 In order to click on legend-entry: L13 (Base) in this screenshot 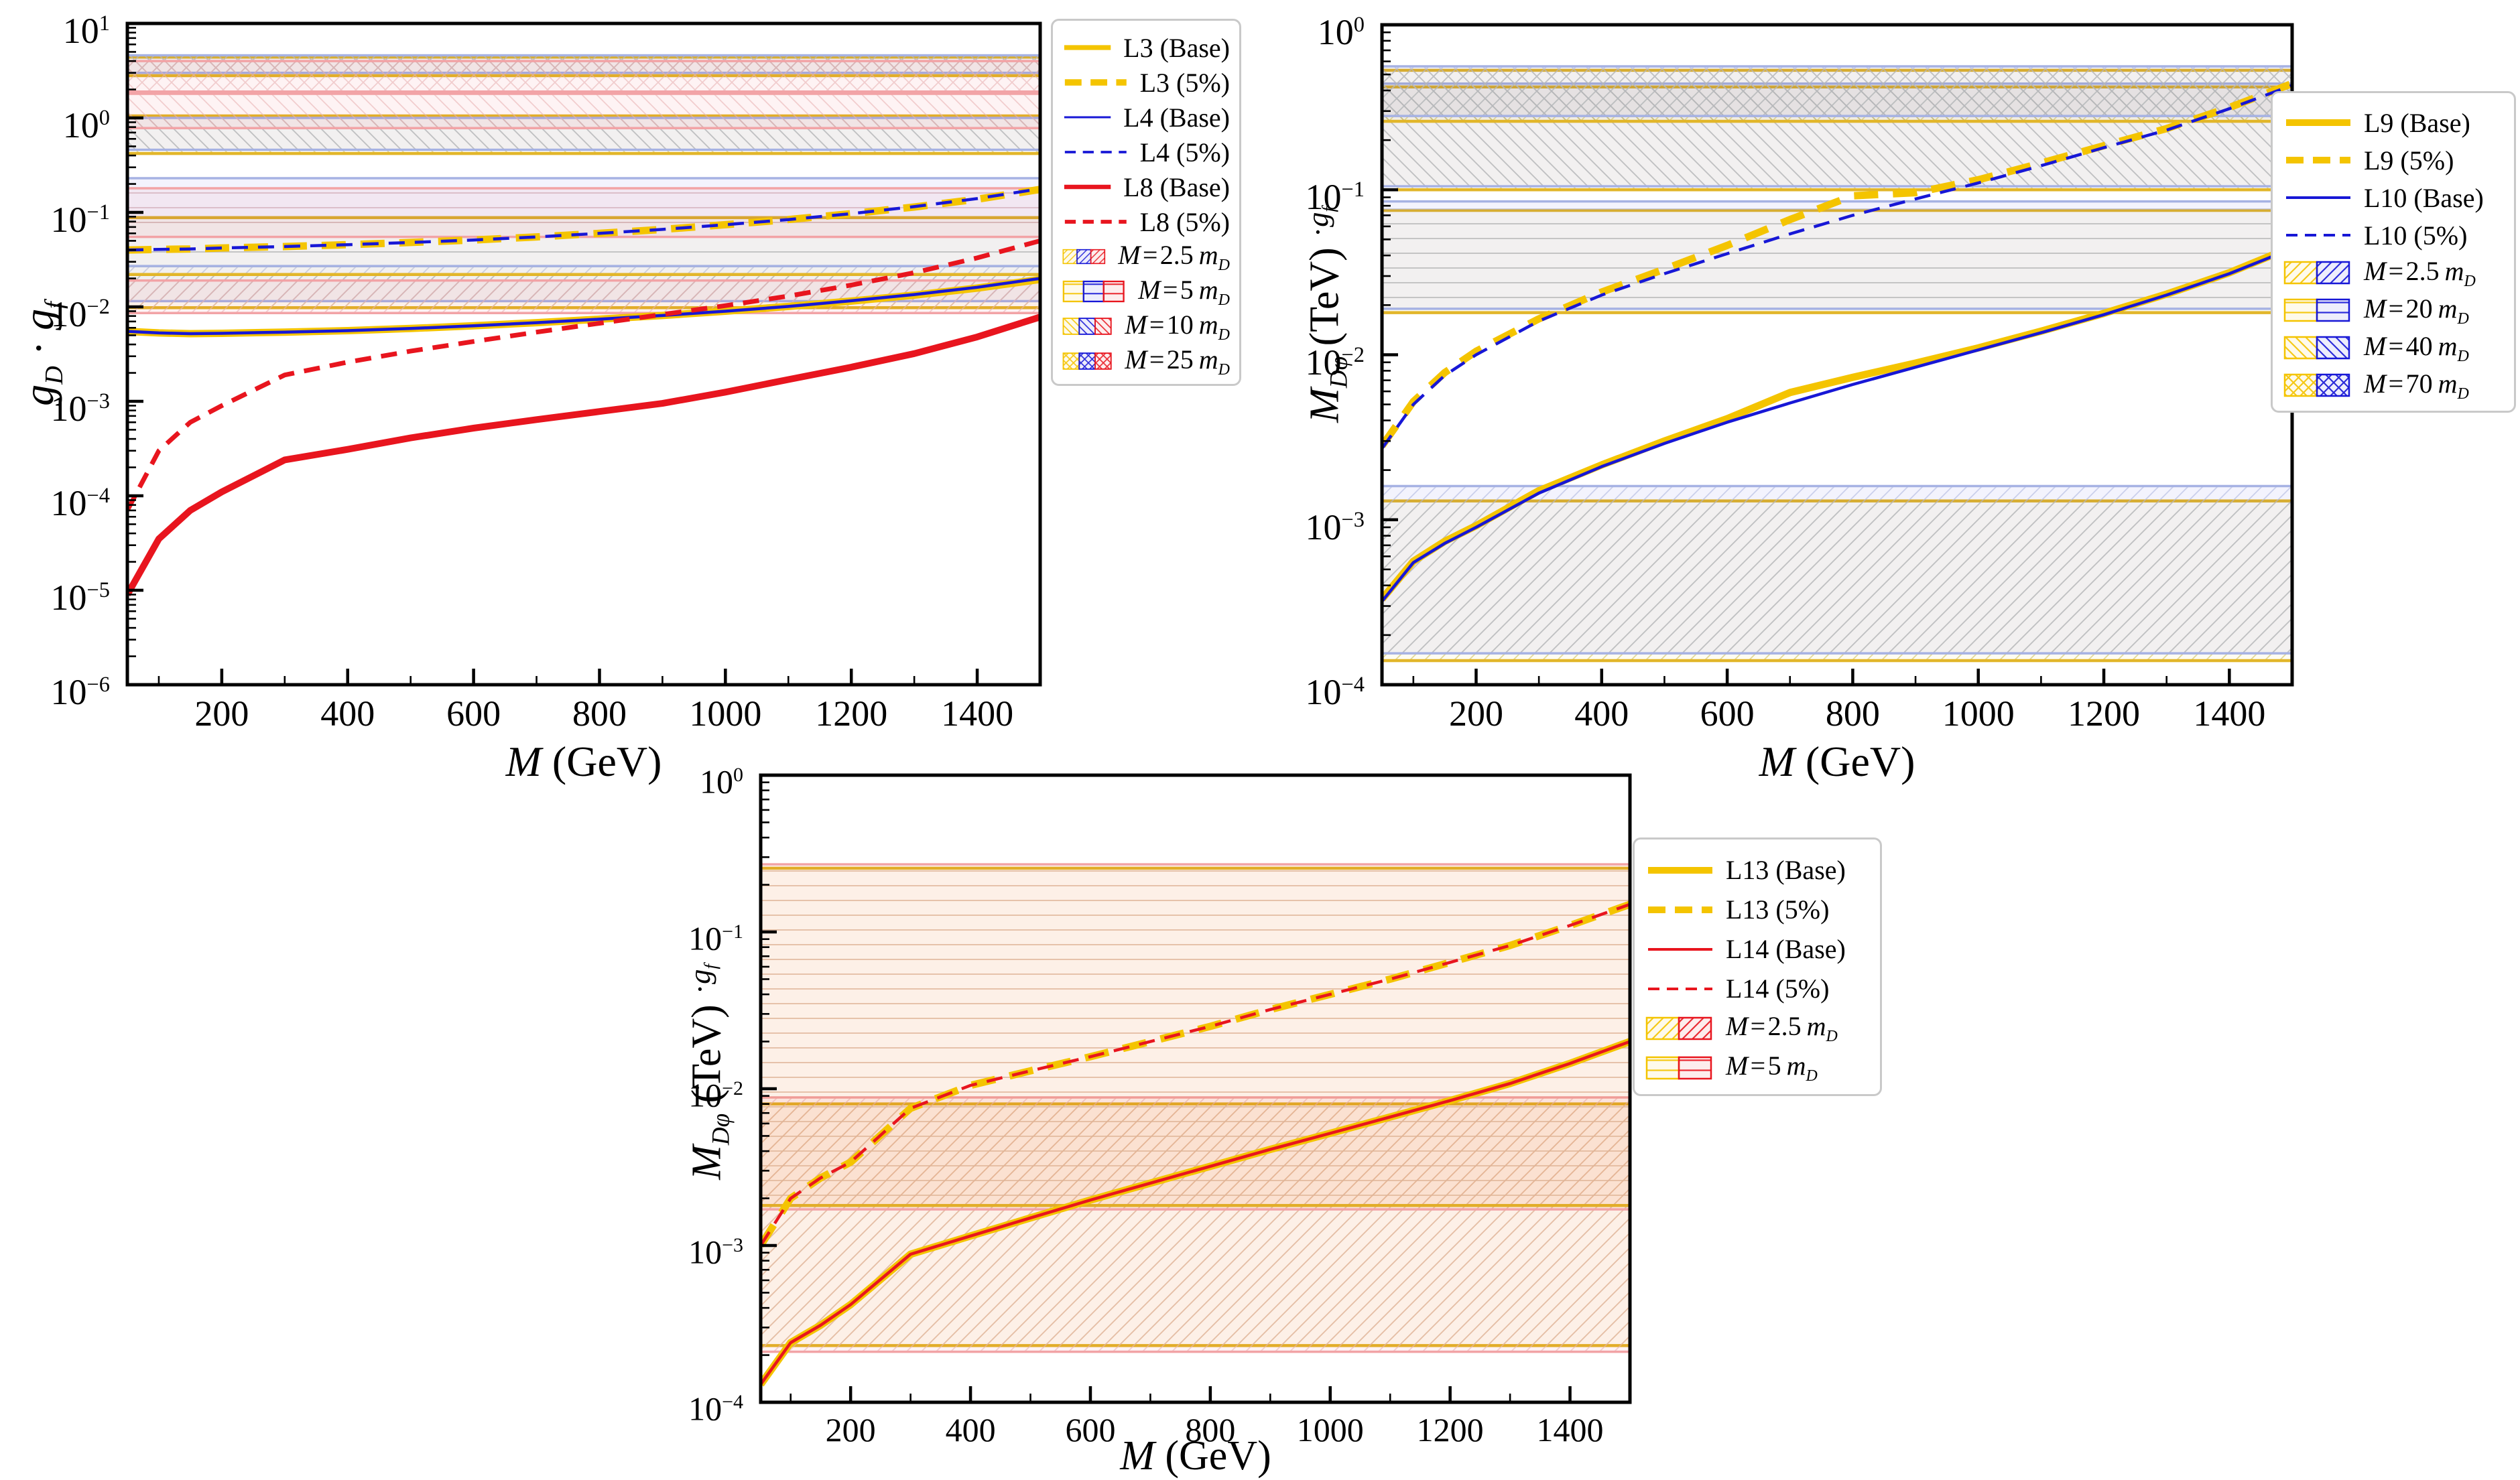, I will do `click(1757, 870)`.